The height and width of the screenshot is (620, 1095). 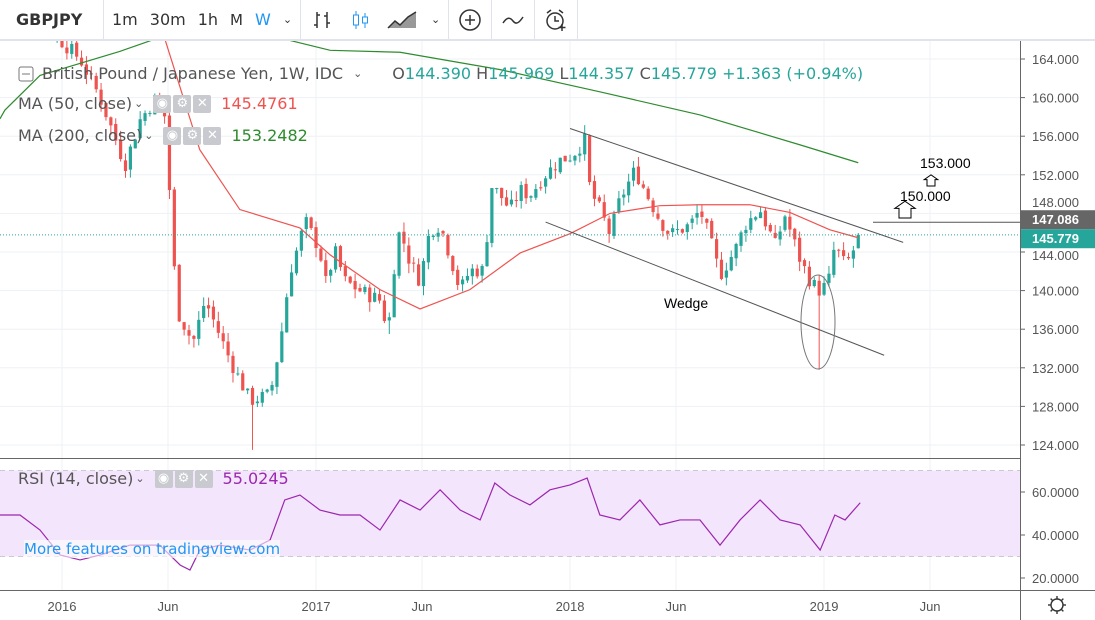 What do you see at coordinates (322, 20) in the screenshot?
I see `bar-chart-icon` at bounding box center [322, 20].